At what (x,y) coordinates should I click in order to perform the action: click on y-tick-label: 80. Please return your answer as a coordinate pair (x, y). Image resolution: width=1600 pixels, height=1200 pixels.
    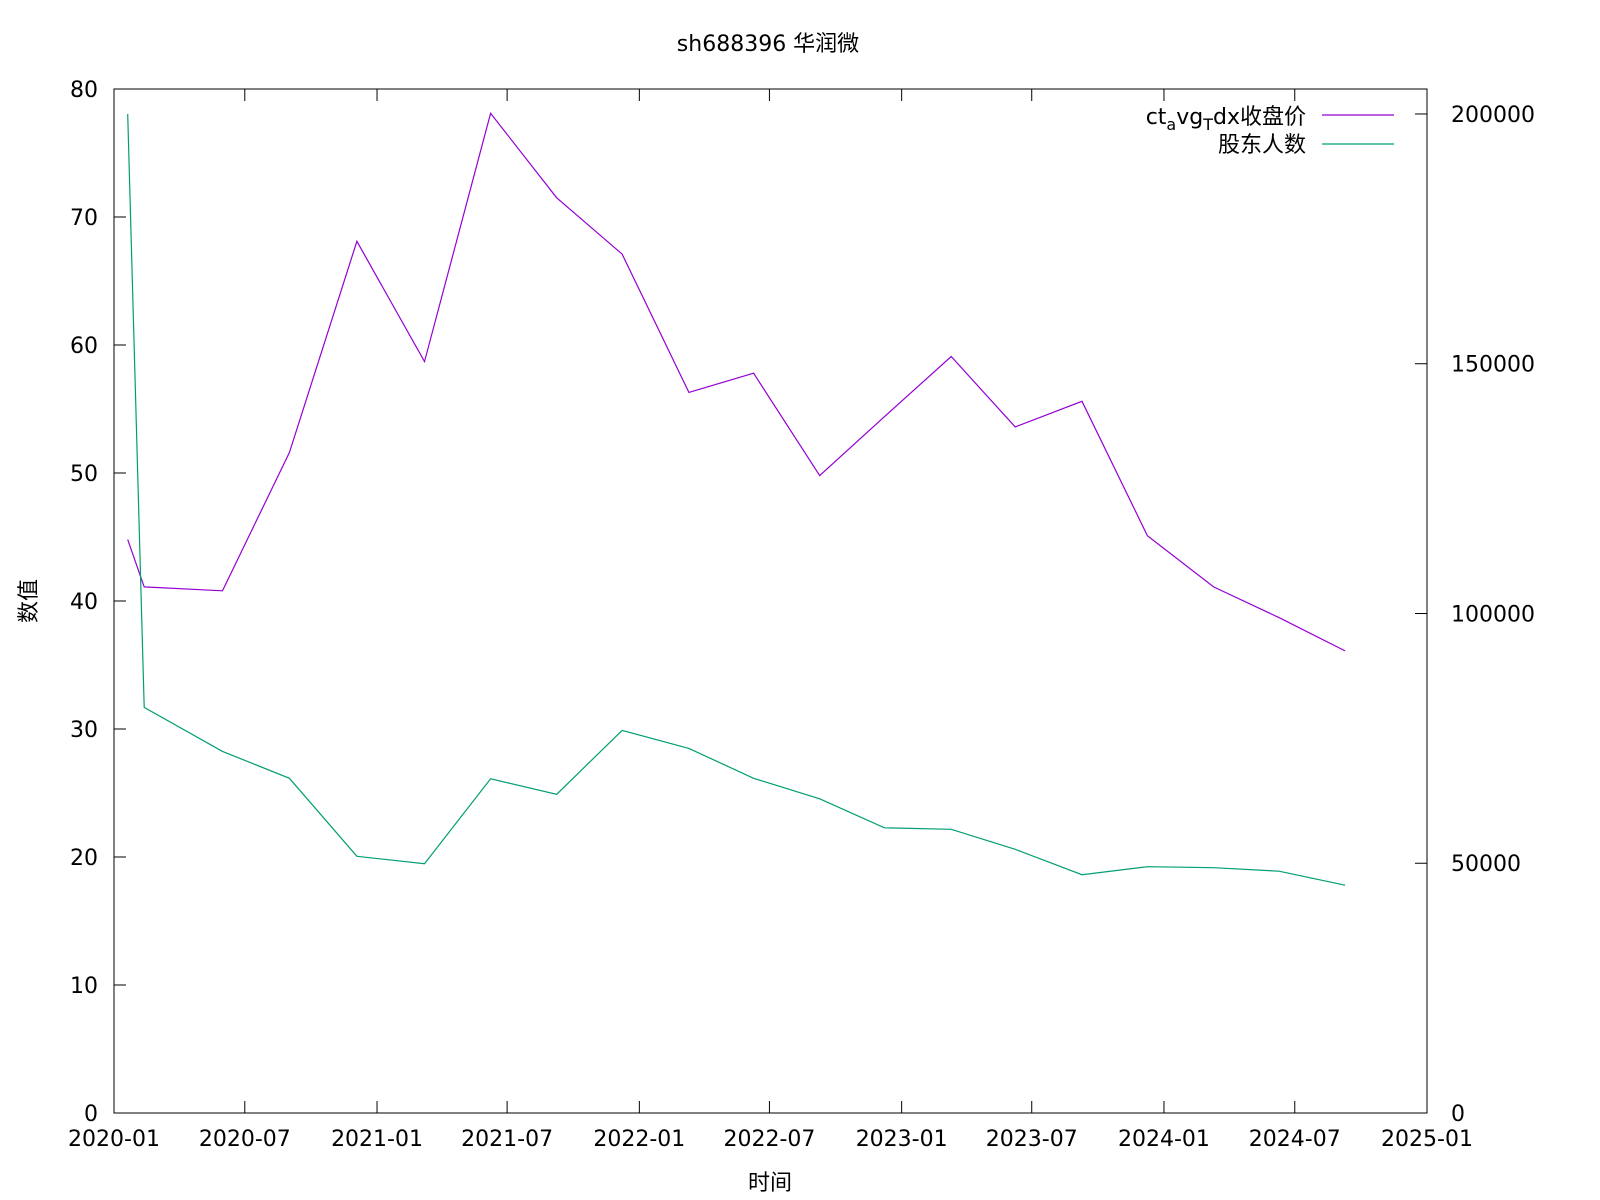
    Looking at the image, I should click on (84, 90).